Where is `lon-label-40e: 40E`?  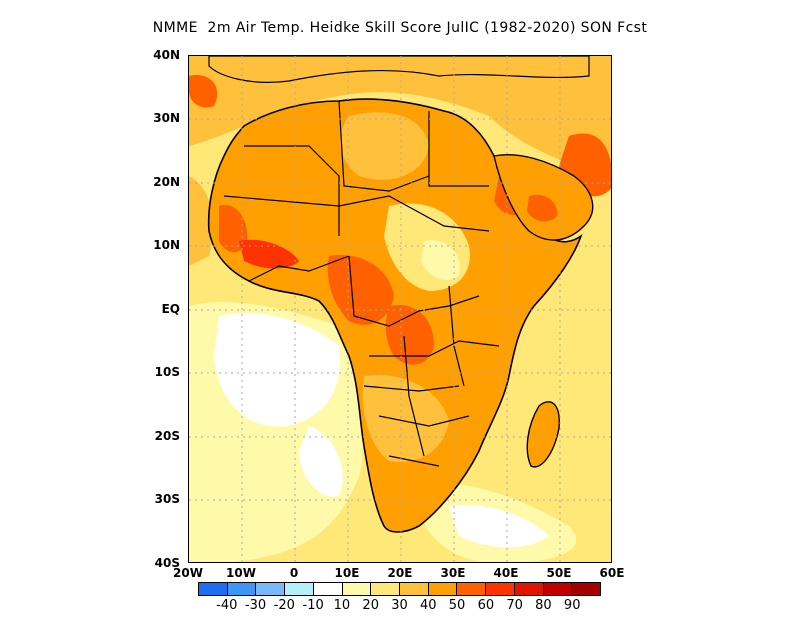
lon-label-40e: 40E is located at coordinates (506, 573).